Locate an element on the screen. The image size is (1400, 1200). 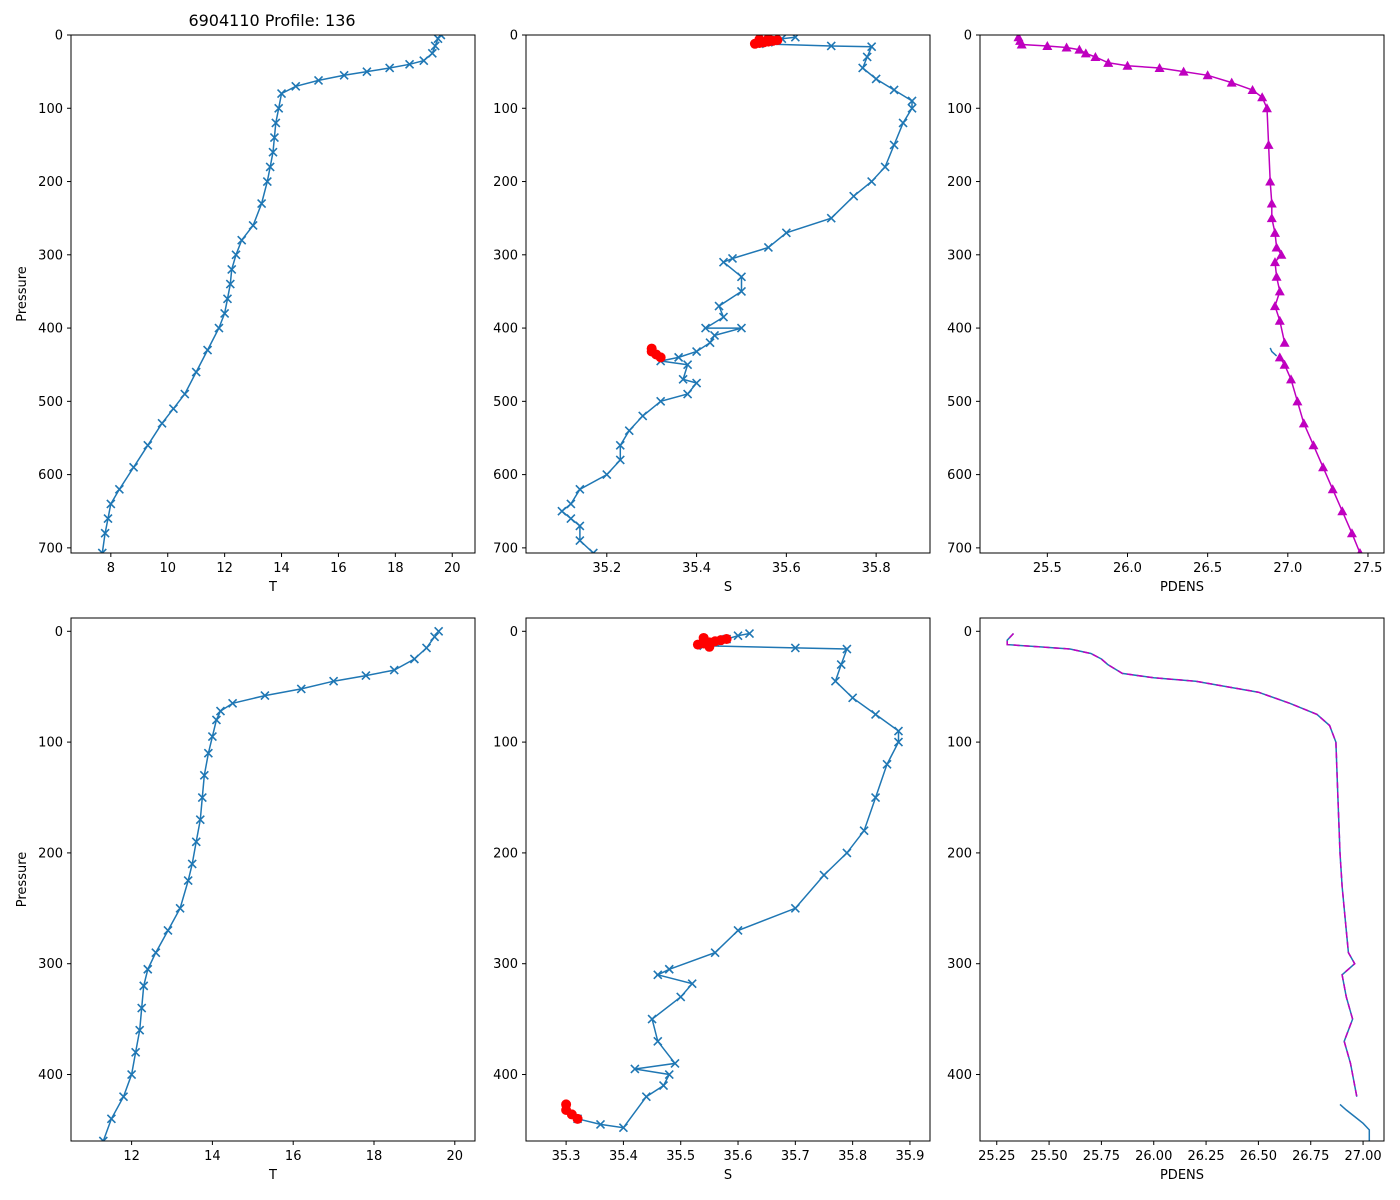
bottom-pdens-ytick-label: 400 is located at coordinates (959, 1075).